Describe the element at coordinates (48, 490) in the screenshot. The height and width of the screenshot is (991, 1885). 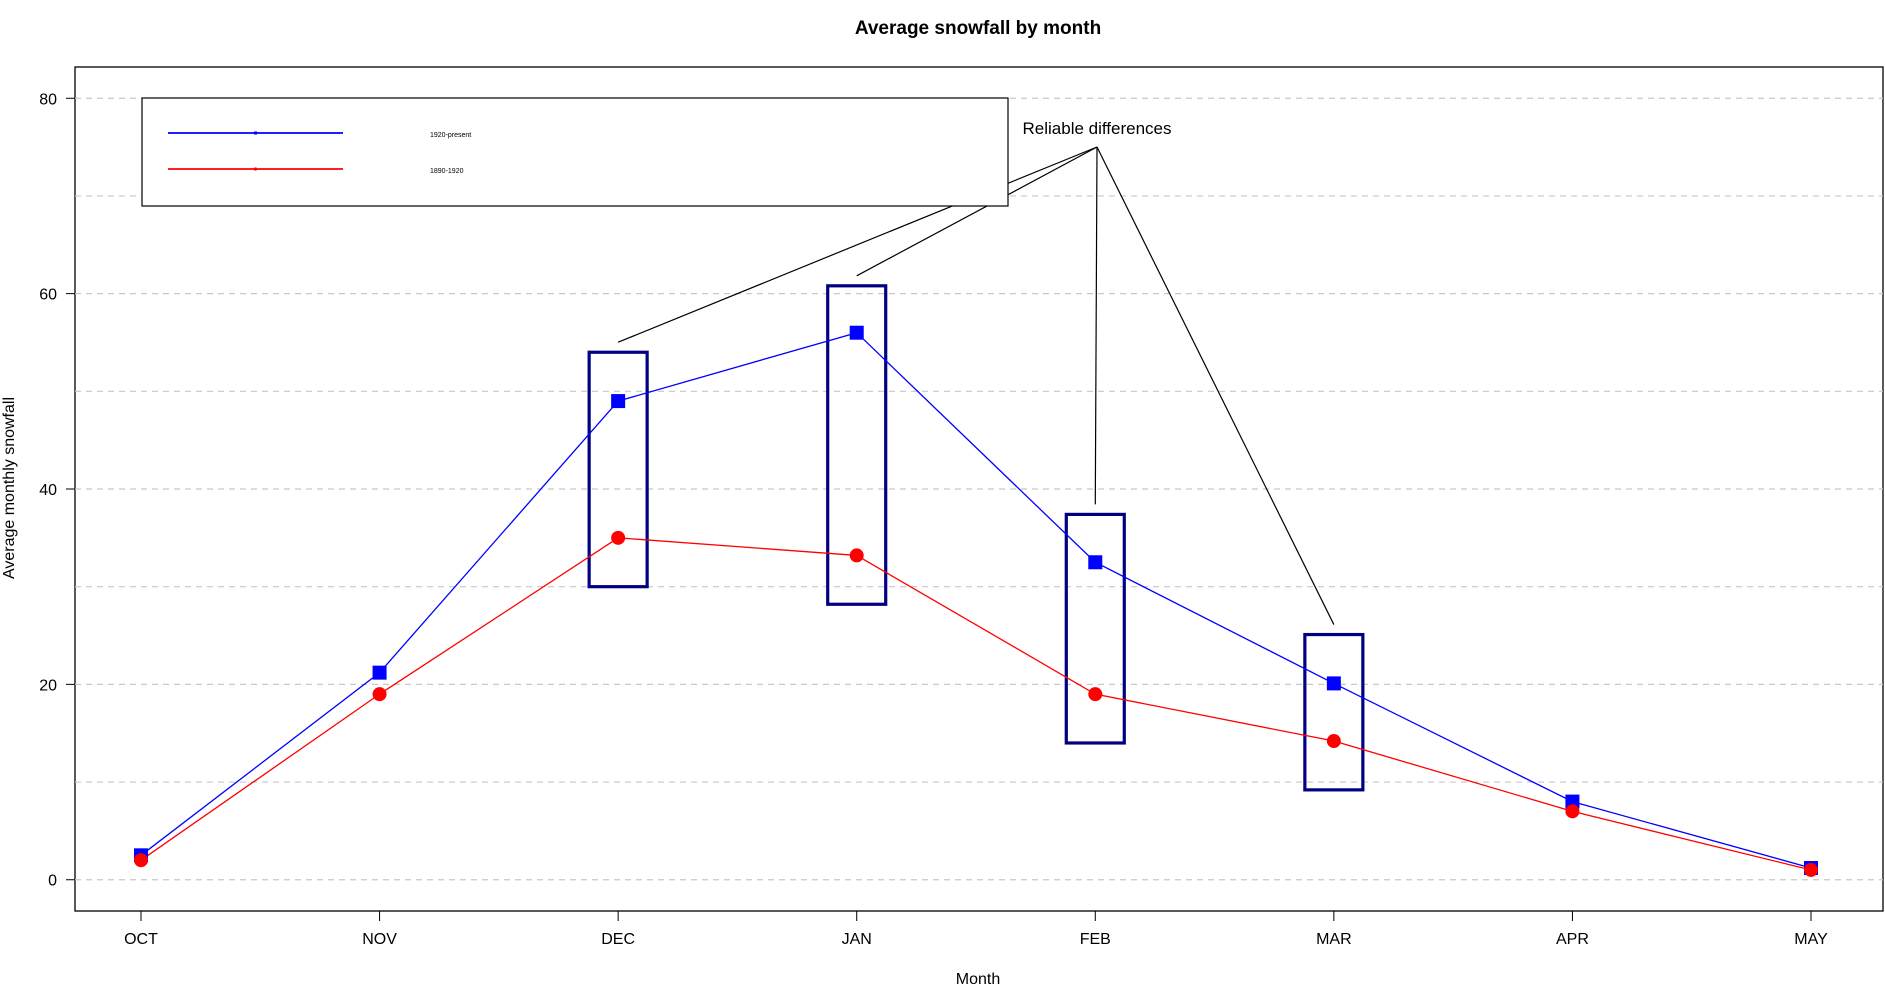
I see `y-tick-label: 40` at that location.